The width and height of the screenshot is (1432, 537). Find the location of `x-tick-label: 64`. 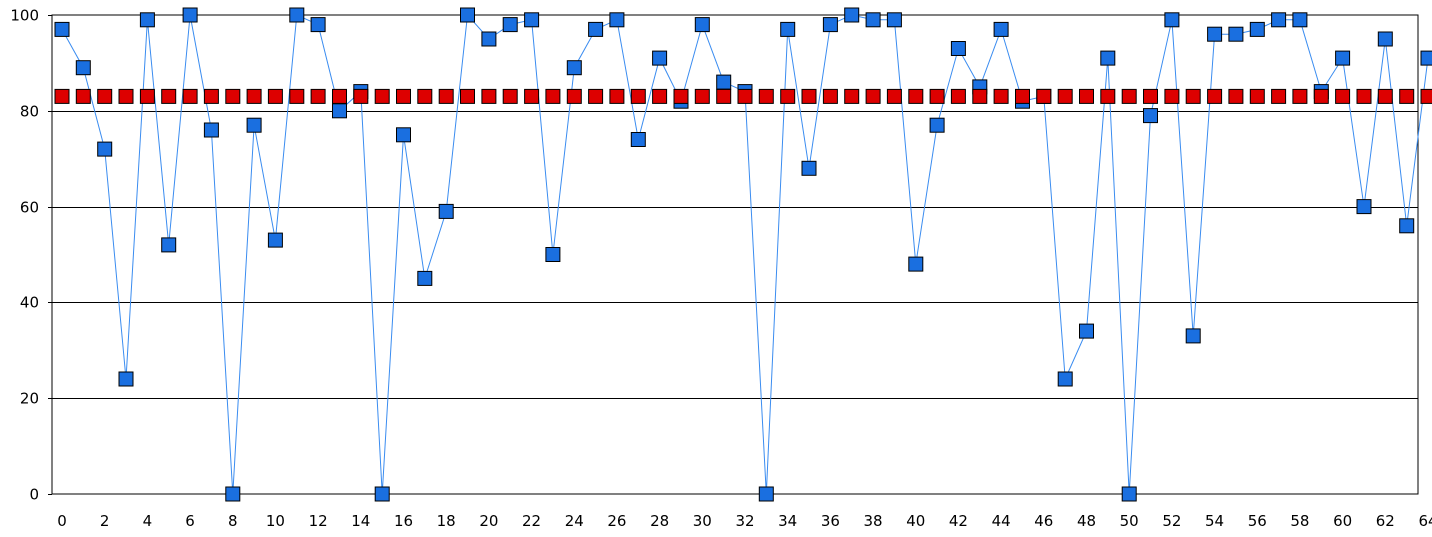

x-tick-label: 64 is located at coordinates (1425, 521).